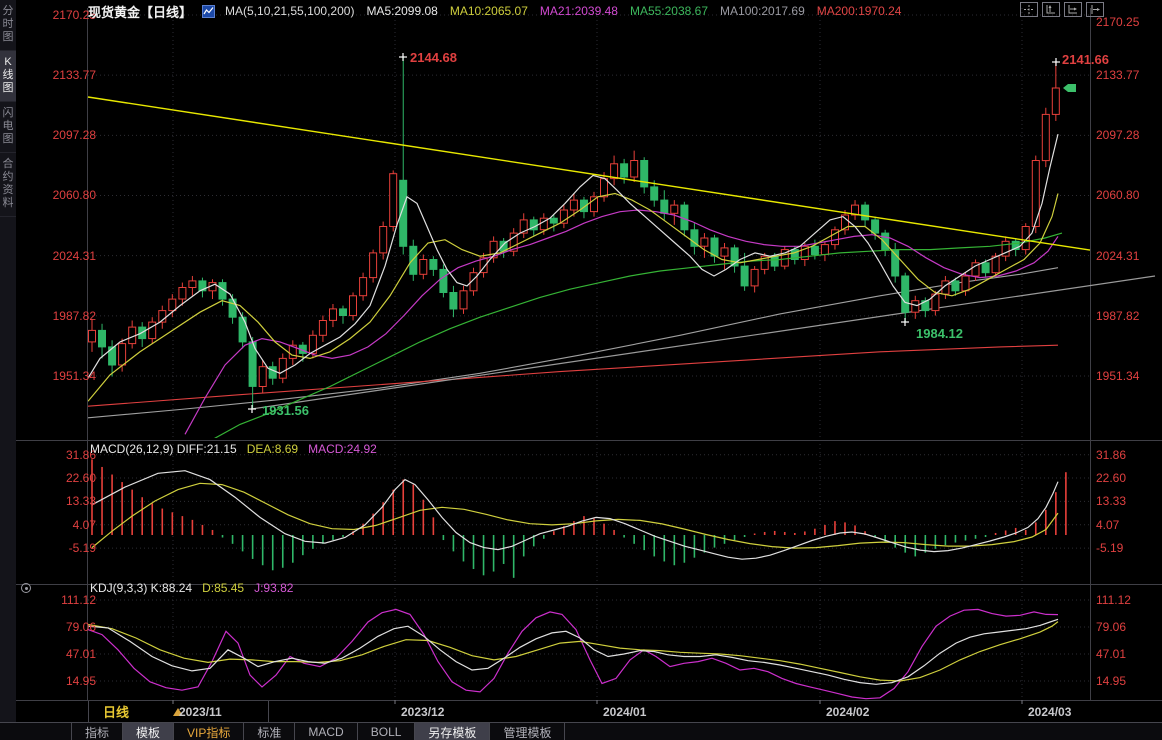  What do you see at coordinates (1069, 87) in the screenshot?
I see `current-price-marker` at bounding box center [1069, 87].